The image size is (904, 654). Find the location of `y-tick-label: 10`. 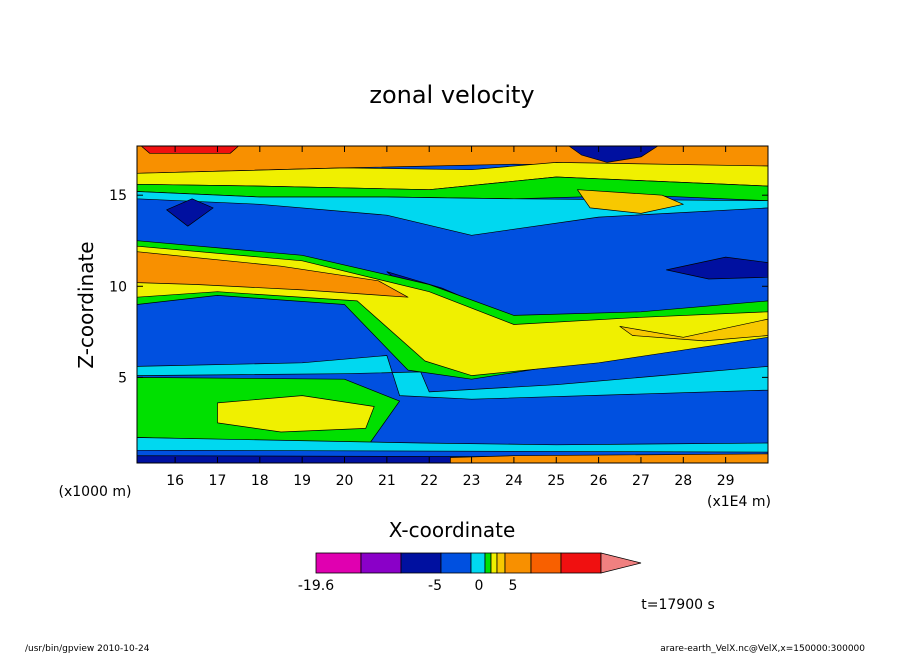

y-tick-label: 10 is located at coordinates (118, 287).